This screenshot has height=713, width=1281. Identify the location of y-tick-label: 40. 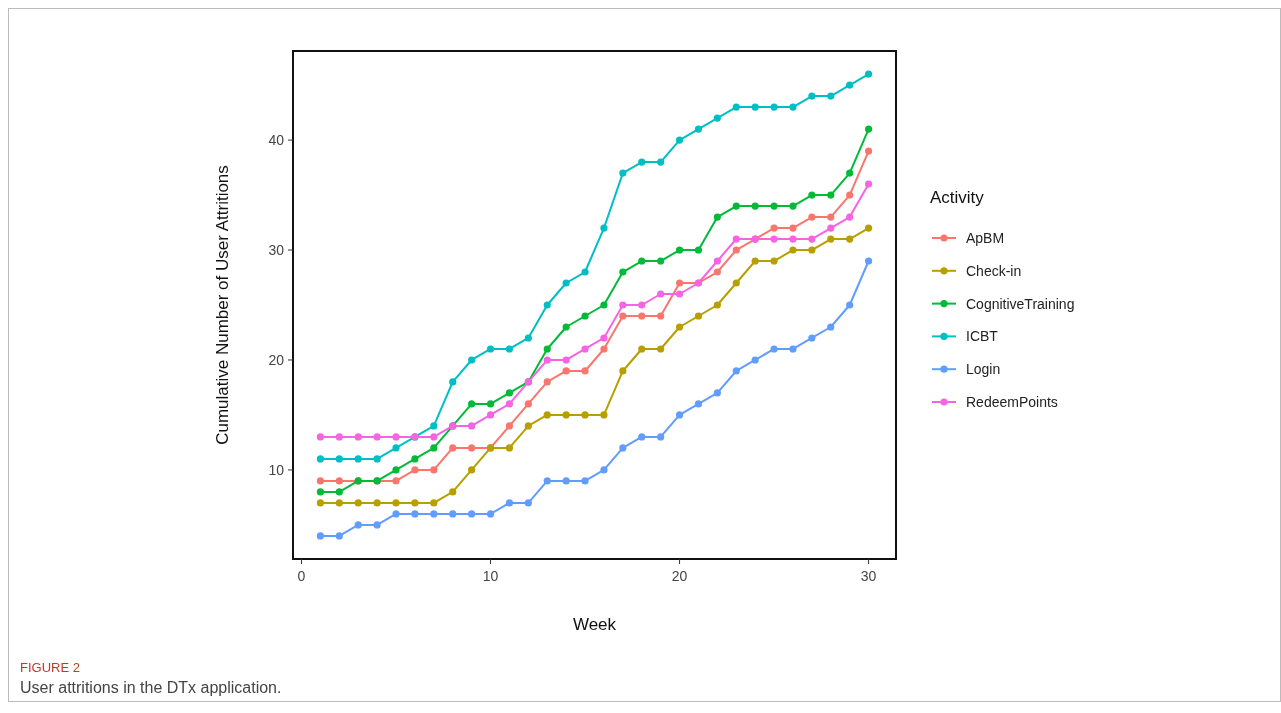
(276, 140).